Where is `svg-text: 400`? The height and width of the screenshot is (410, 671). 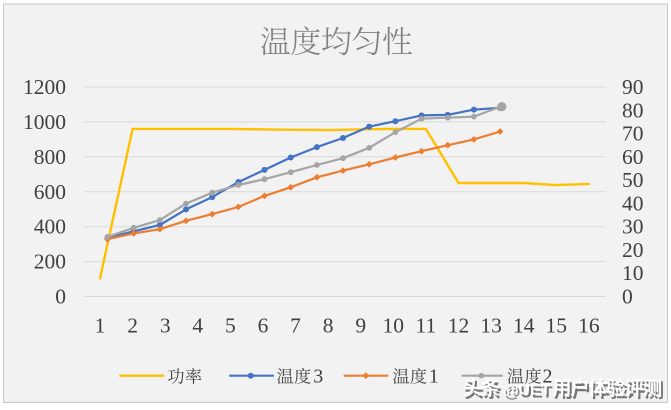 svg-text: 400 is located at coordinates (50, 227).